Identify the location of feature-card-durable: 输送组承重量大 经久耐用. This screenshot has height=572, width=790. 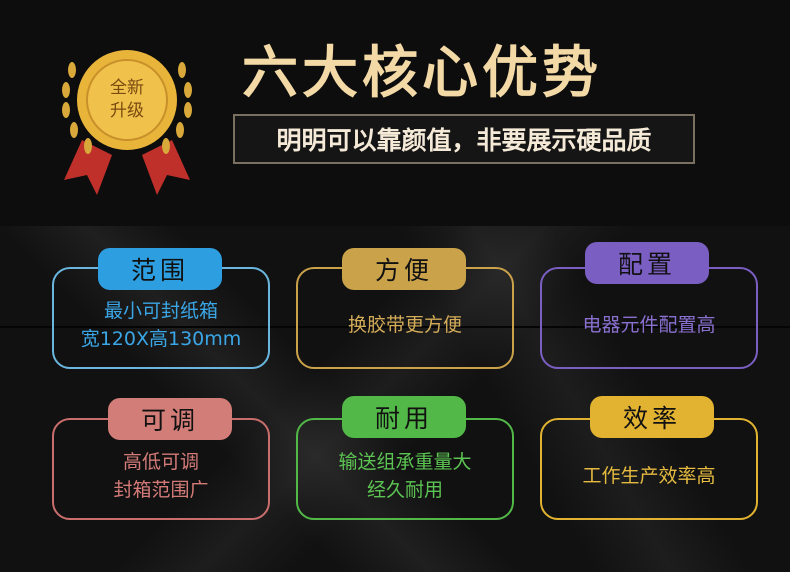
(405, 469).